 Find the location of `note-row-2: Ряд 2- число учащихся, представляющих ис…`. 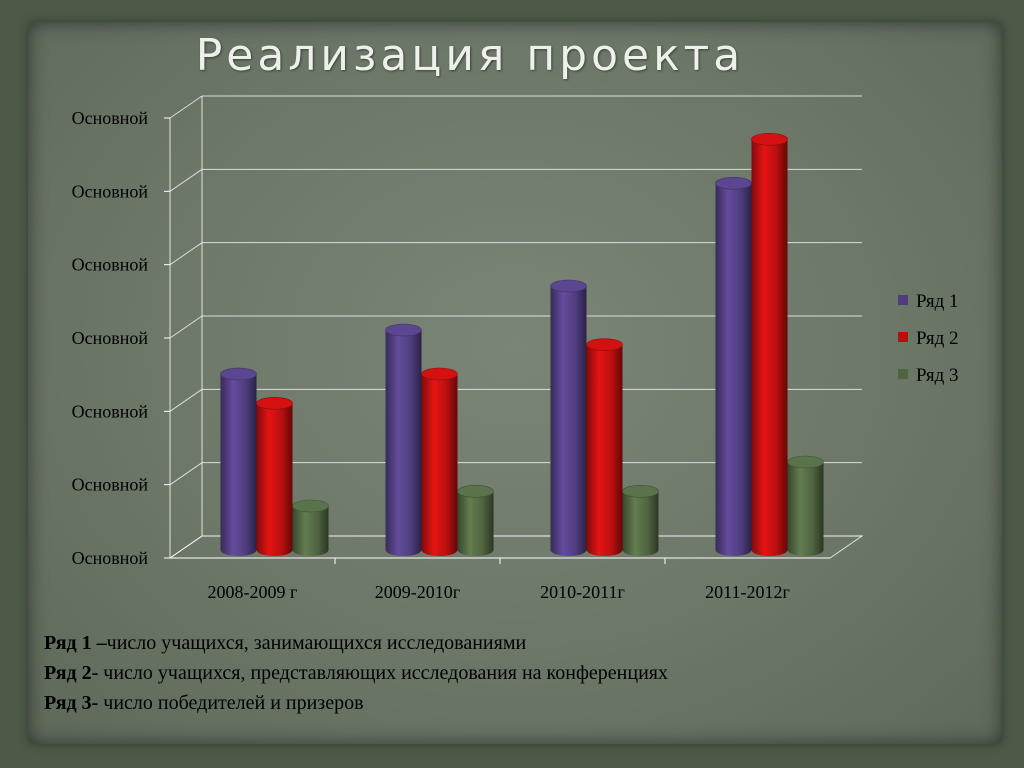

note-row-2: Ряд 2- число учащихся, представляющих ис… is located at coordinates (514, 673).